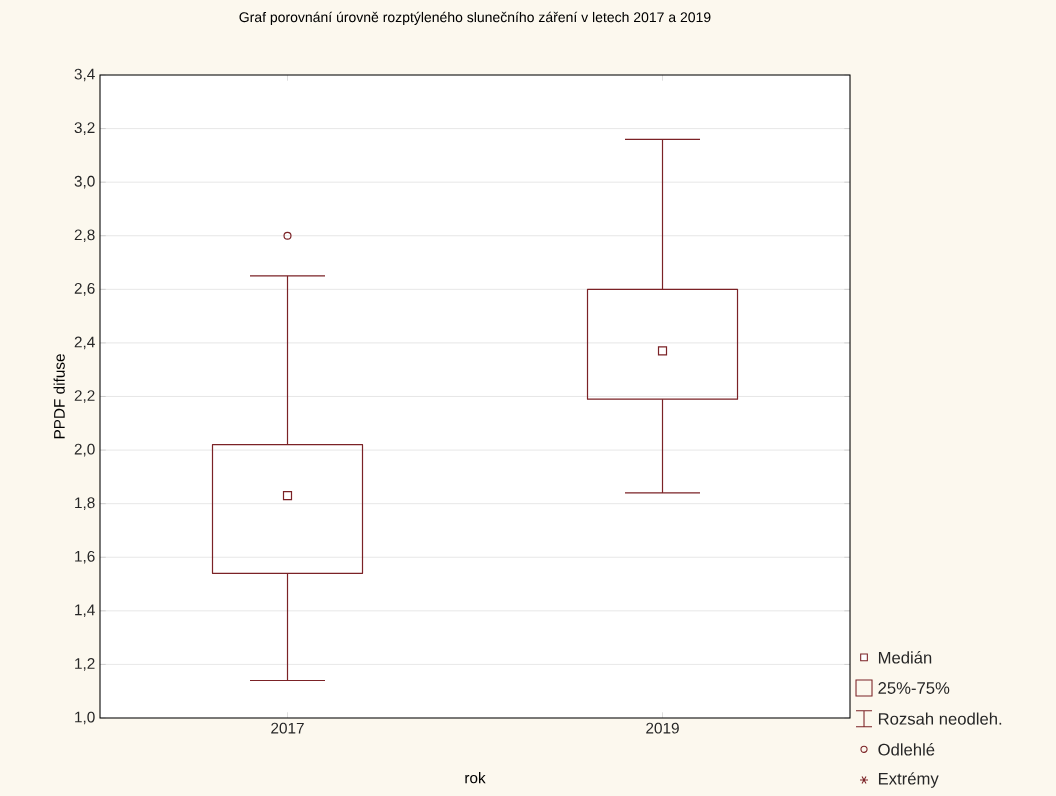 The height and width of the screenshot is (796, 1056). Describe the element at coordinates (84, 75) in the screenshot. I see `y-tick-label: 3,4` at that location.